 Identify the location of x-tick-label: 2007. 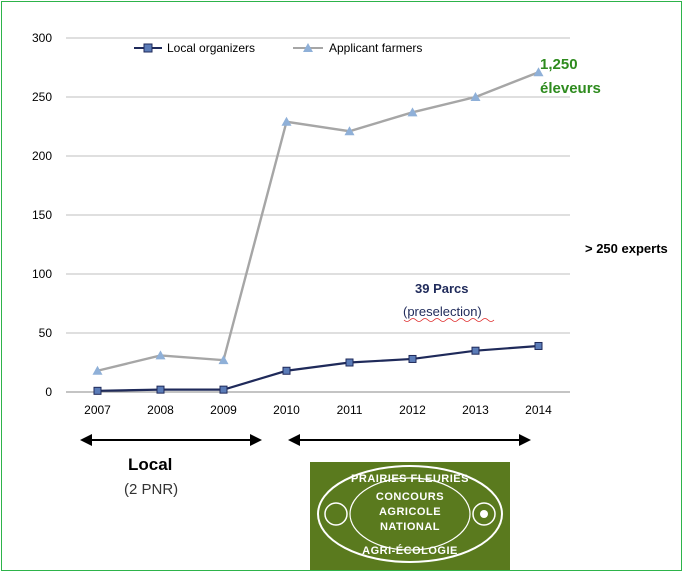
(97, 410).